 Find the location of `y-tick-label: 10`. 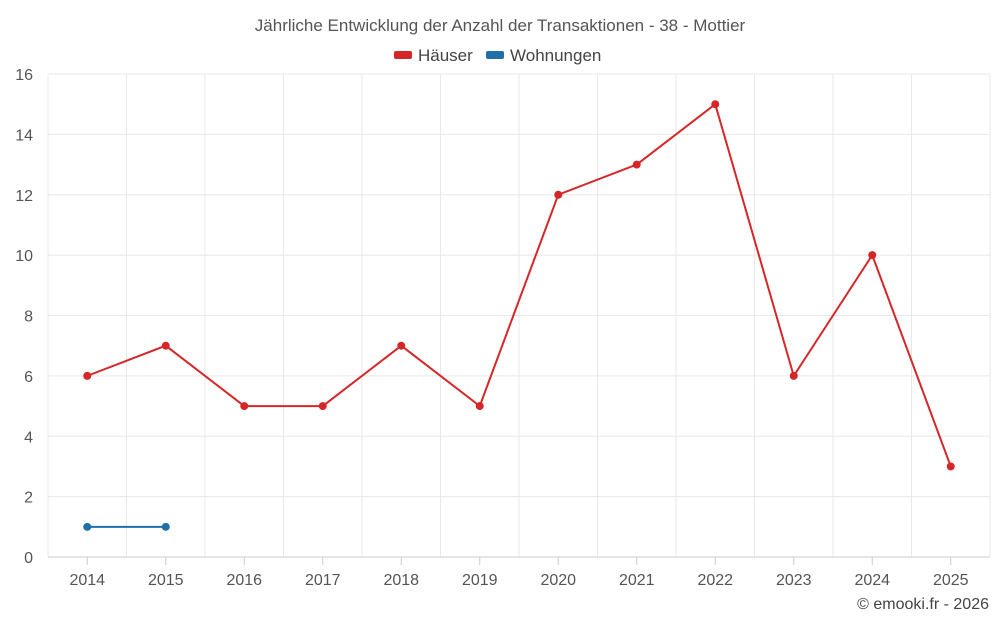

y-tick-label: 10 is located at coordinates (24, 256).